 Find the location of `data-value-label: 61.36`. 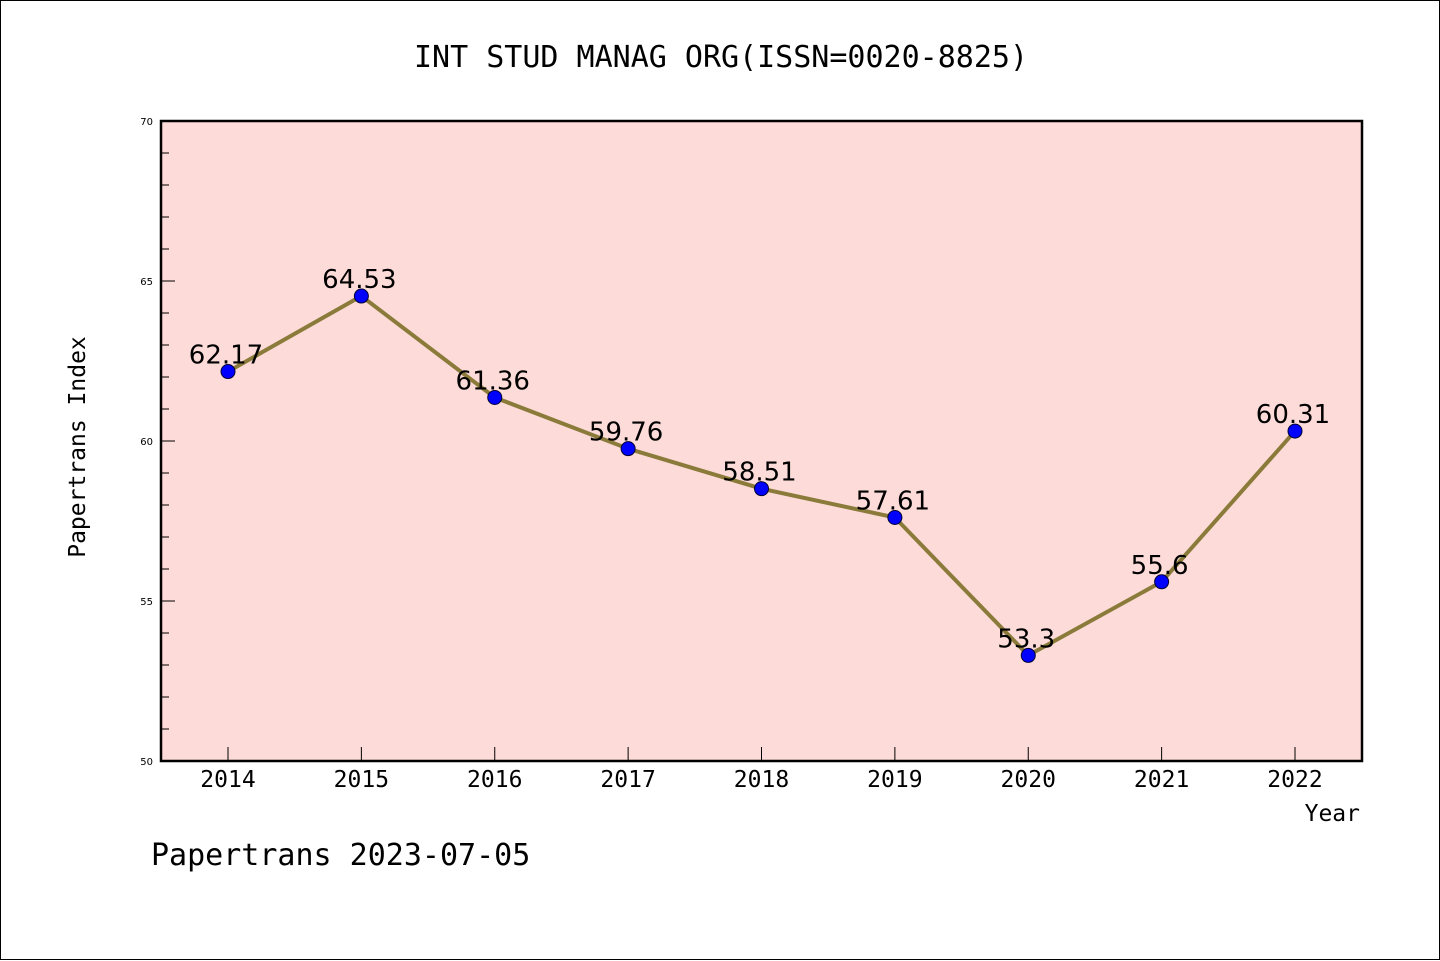

data-value-label: 61.36 is located at coordinates (493, 381).